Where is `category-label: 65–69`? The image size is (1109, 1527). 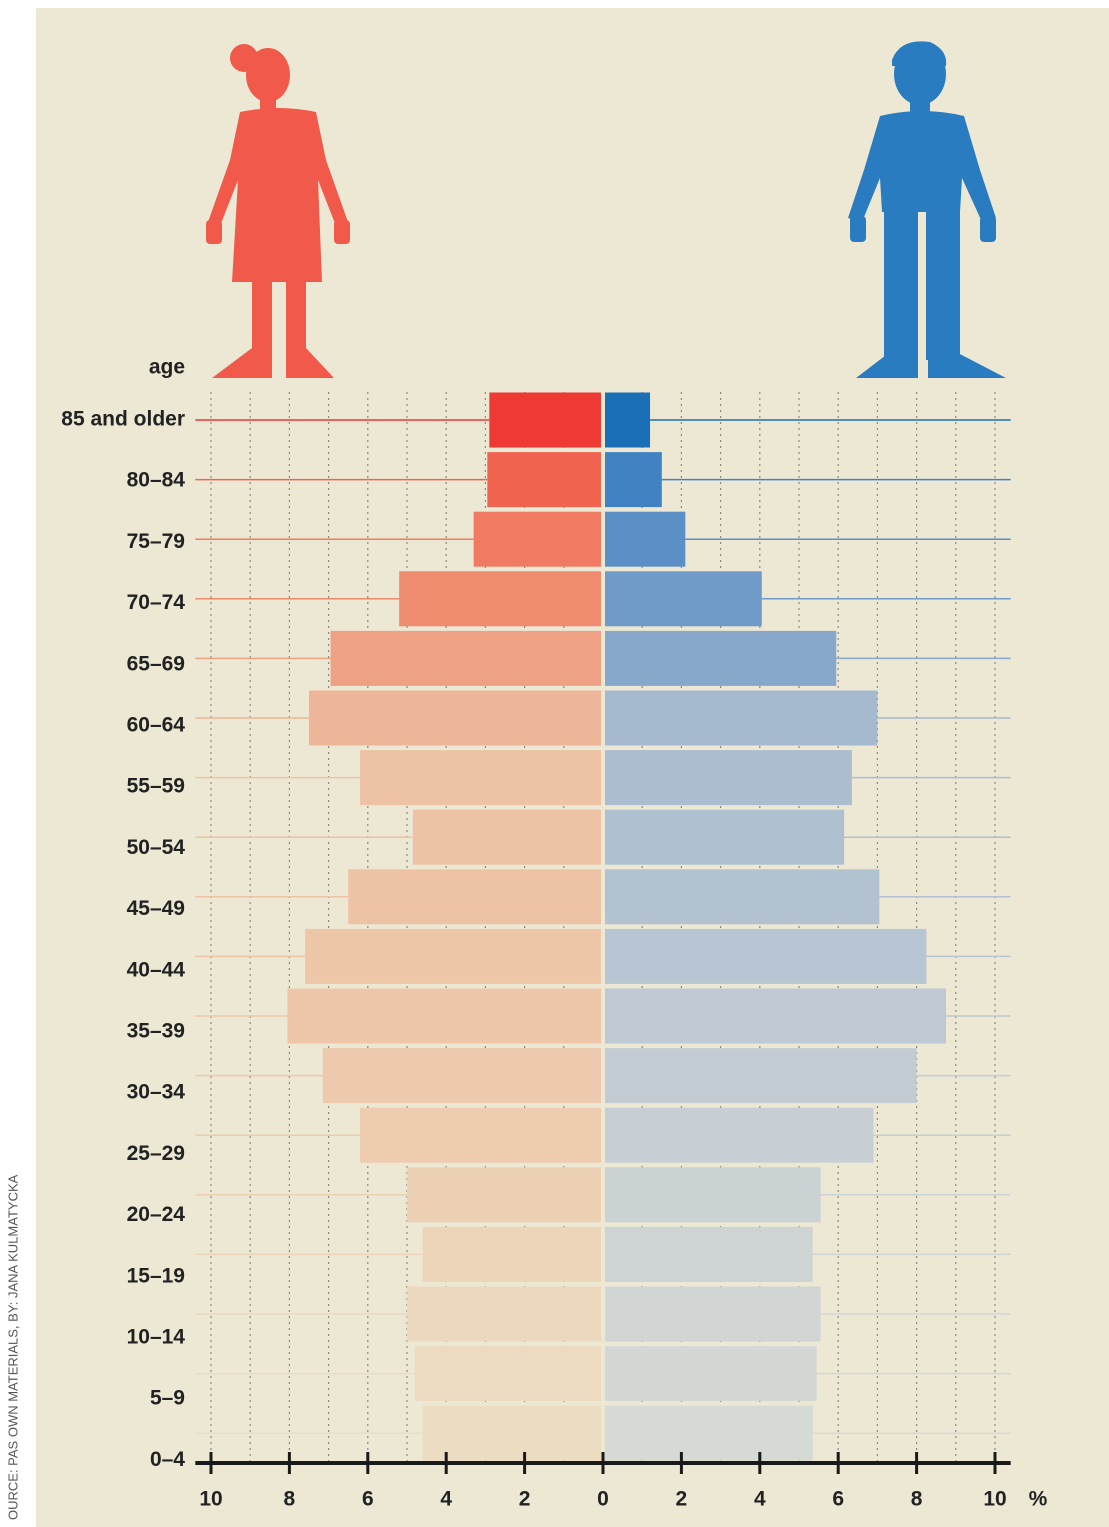 category-label: 65–69 is located at coordinates (156, 663).